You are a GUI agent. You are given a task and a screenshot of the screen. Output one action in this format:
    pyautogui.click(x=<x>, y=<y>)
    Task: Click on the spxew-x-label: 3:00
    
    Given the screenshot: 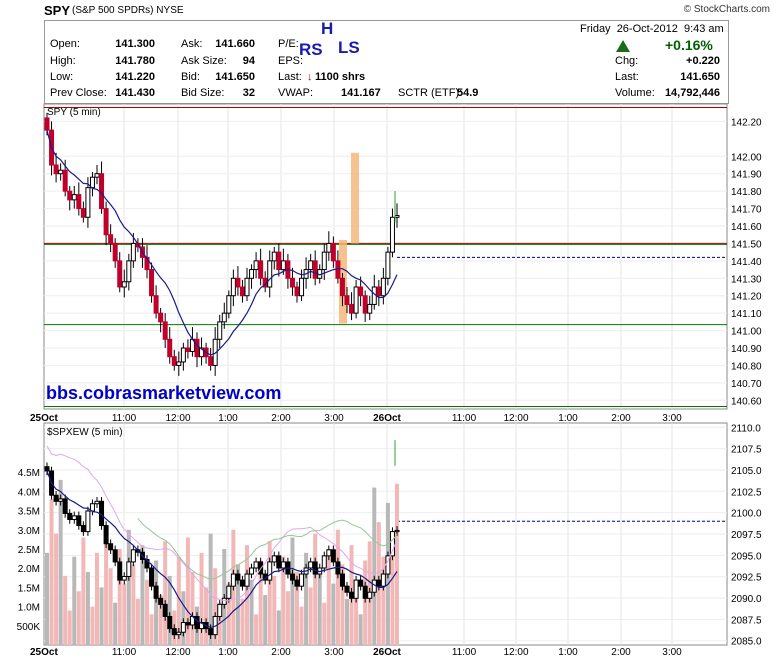 What is the action you would take?
    pyautogui.click(x=672, y=652)
    